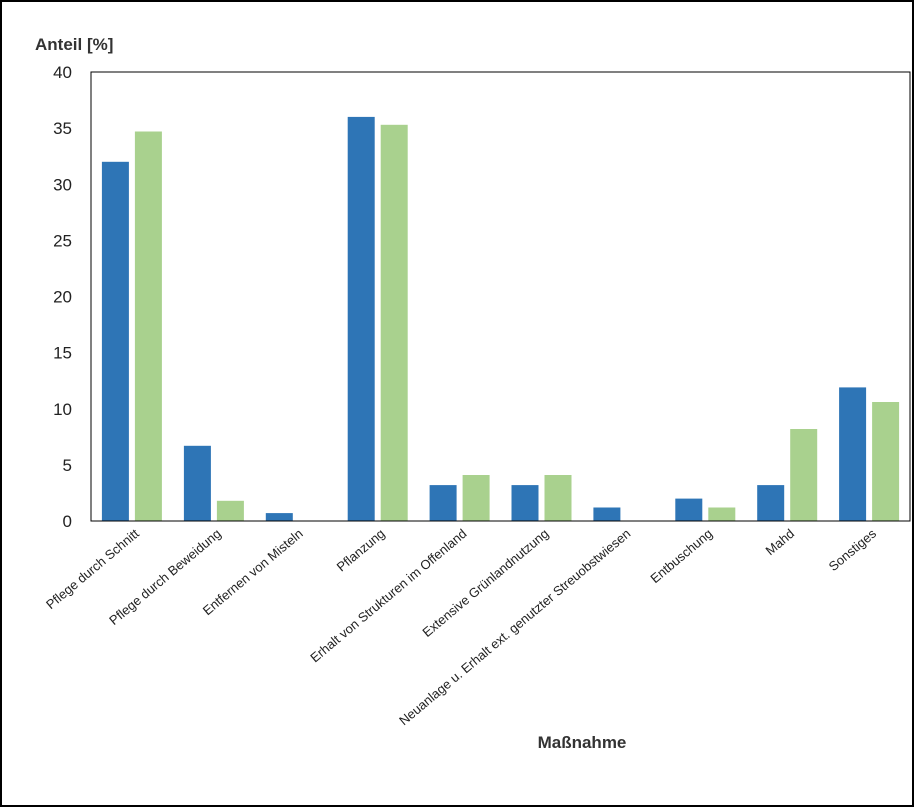  Describe the element at coordinates (62, 128) in the screenshot. I see `y-tick-label: 35` at that location.